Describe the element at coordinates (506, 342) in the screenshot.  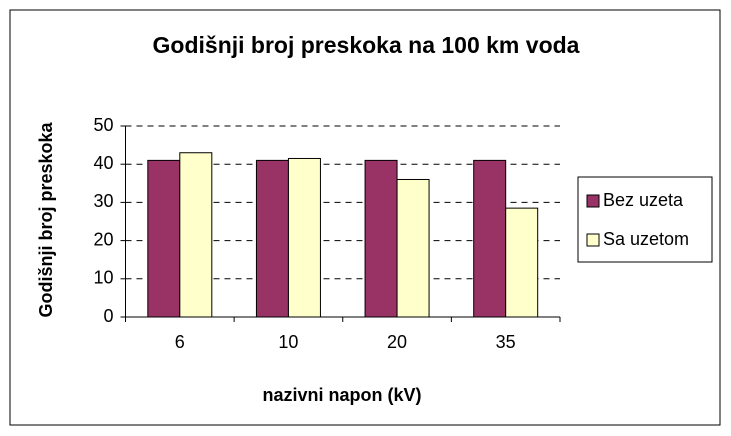
I see `x-tick-label: 35` at that location.